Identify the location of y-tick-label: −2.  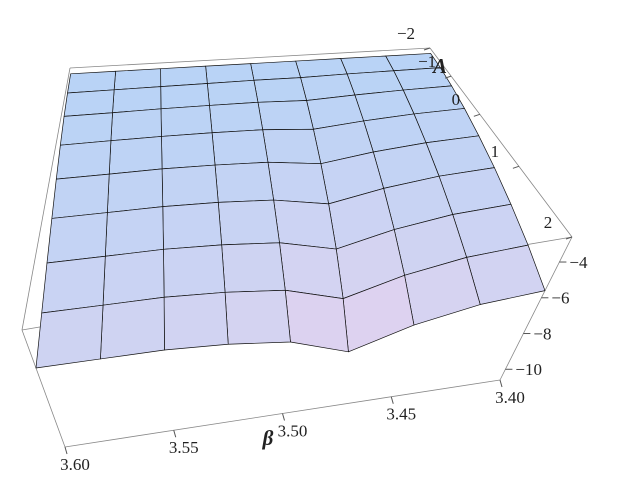
(406, 33).